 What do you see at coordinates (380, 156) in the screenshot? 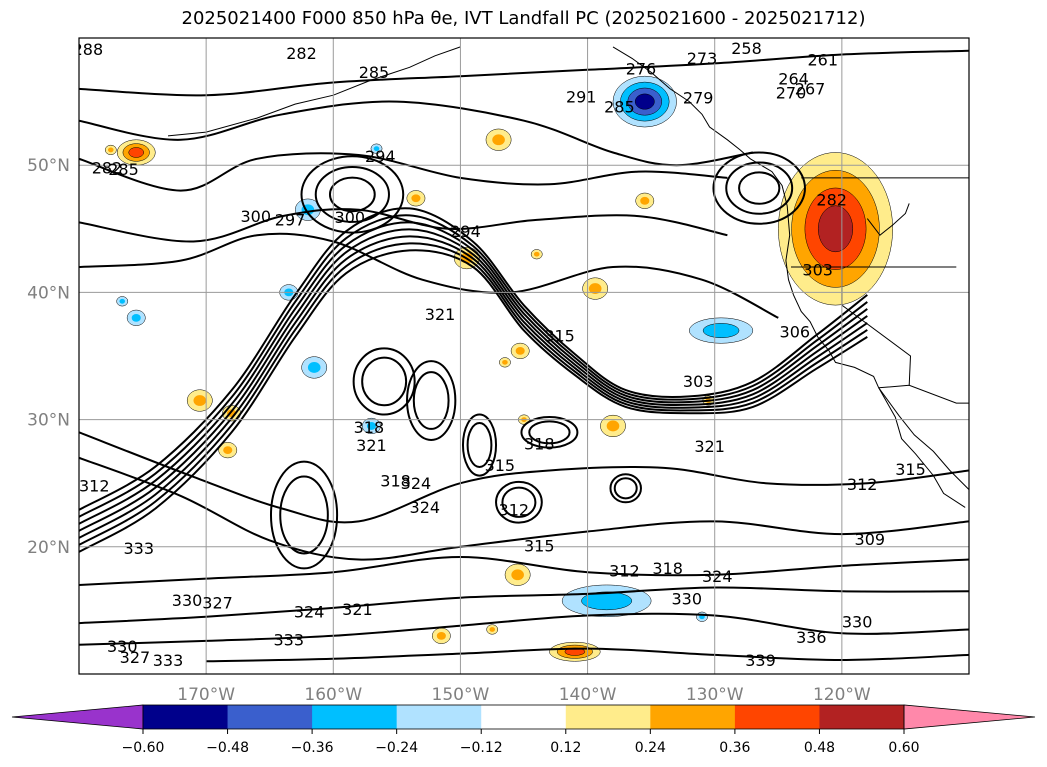
I see `contour-label: 294` at bounding box center [380, 156].